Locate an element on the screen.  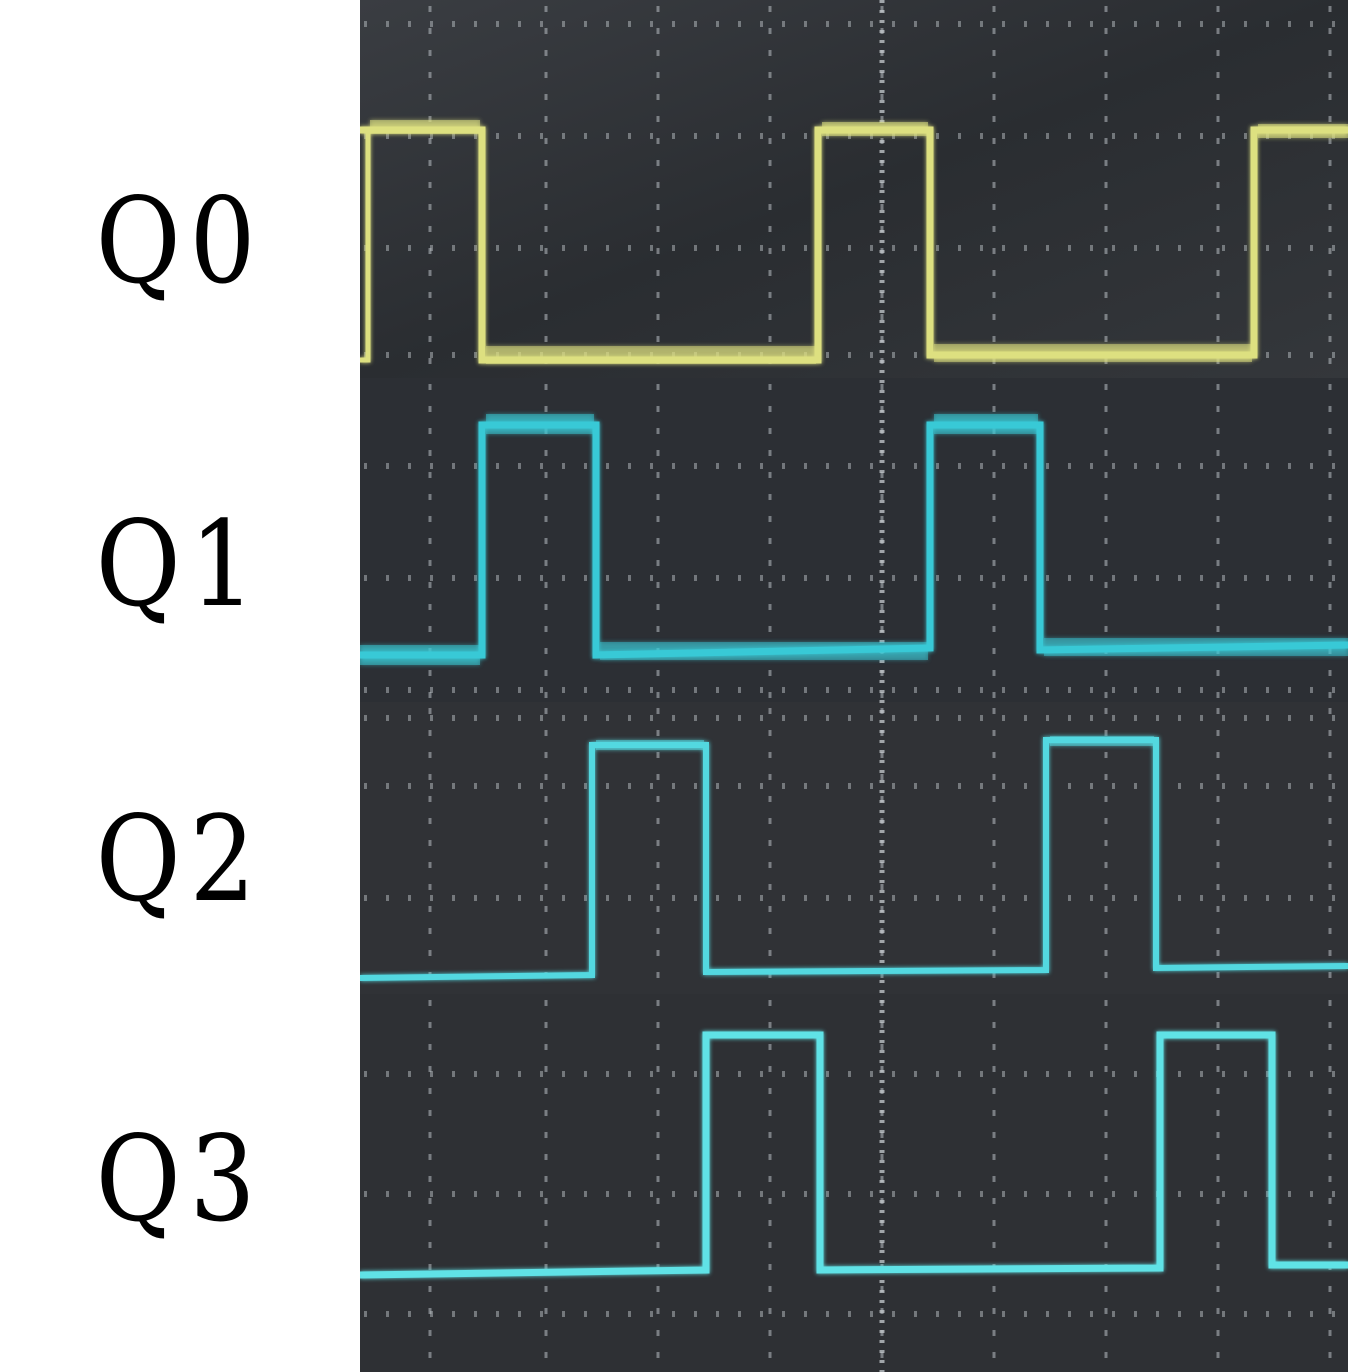
trace-q3 is located at coordinates (854, 1155).